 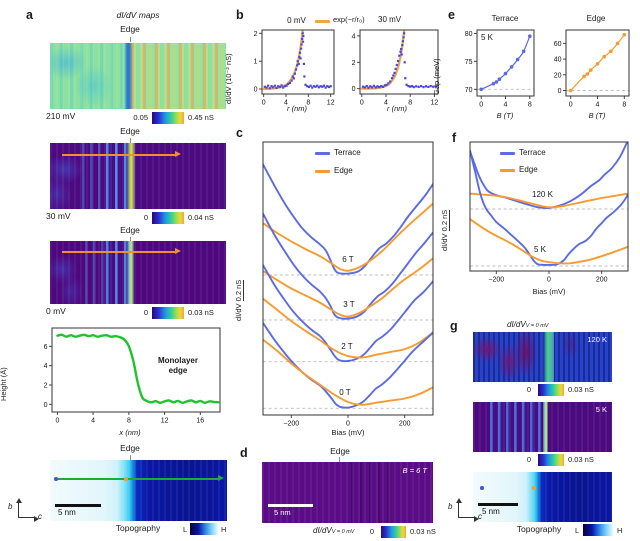 I want to click on axis-b-arrowhead, so click(x=18, y=500).